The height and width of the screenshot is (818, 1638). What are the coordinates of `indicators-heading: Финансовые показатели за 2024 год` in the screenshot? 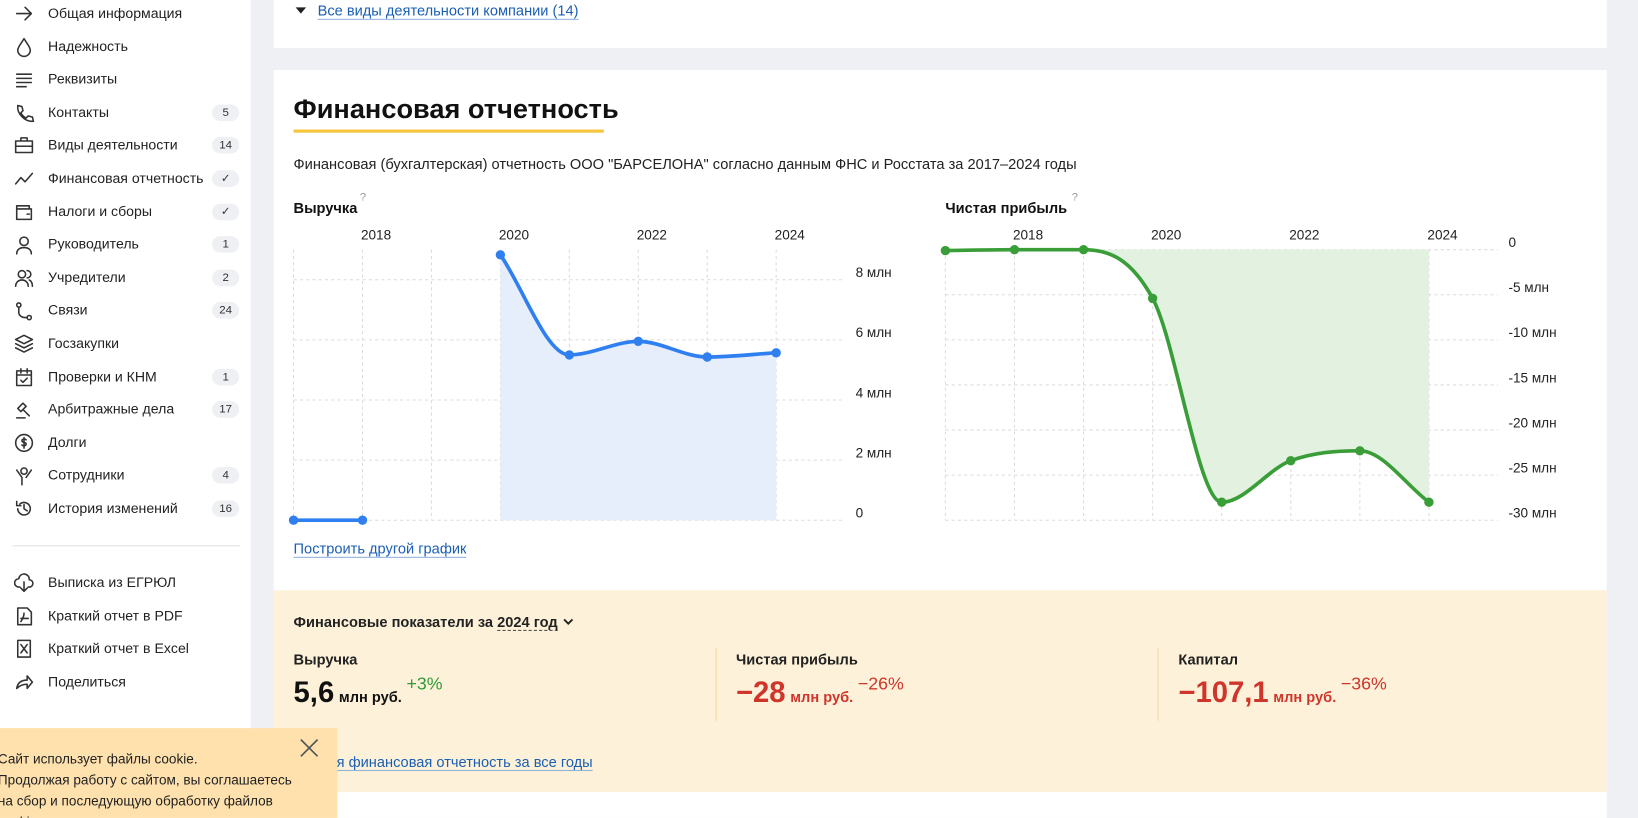 It's located at (434, 622).